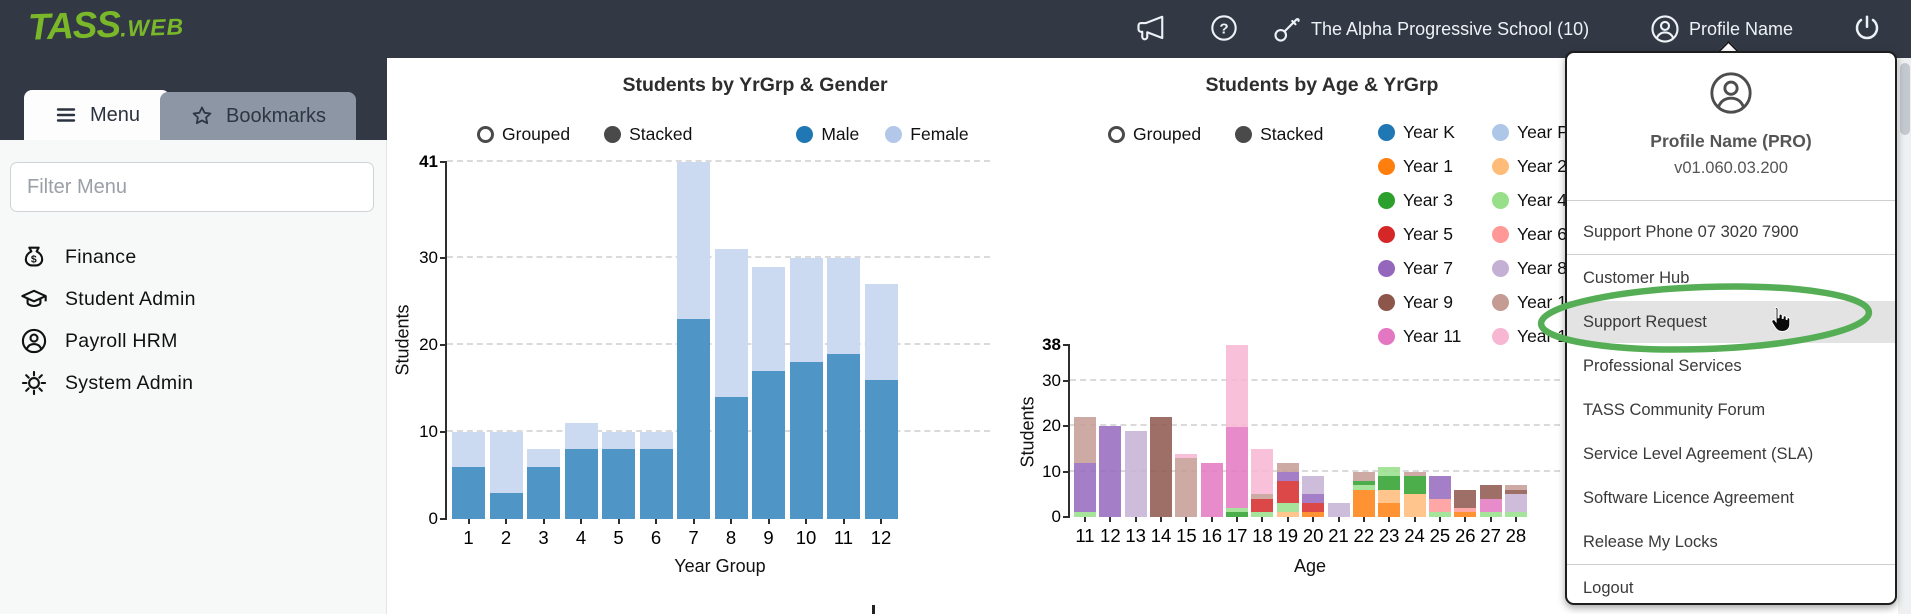 The height and width of the screenshot is (614, 1911). I want to click on menu-item-tass-community-forum: TASS Community Forum, so click(1674, 409).